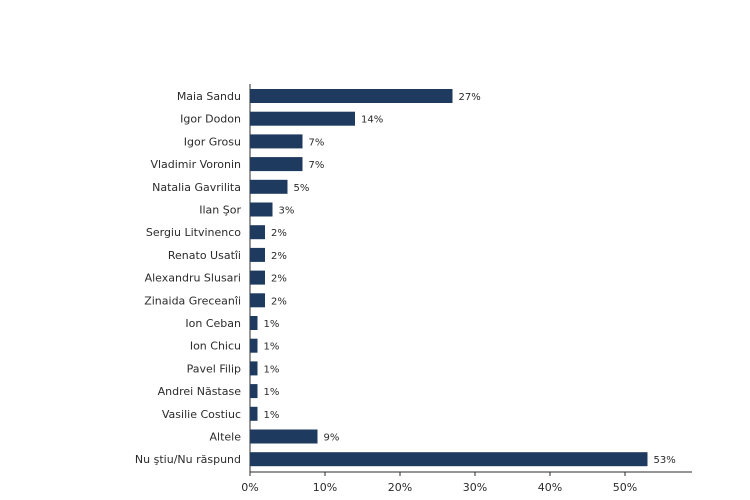 The height and width of the screenshot is (500, 750). Describe the element at coordinates (204, 255) in the screenshot. I see `category-label-renato-usatii: Renato Usatîi` at that location.